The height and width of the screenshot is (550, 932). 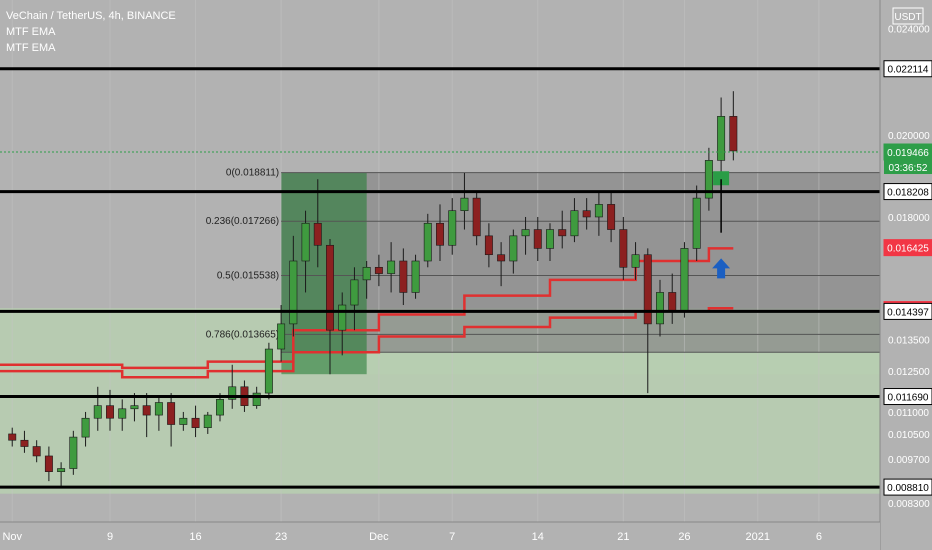 What do you see at coordinates (909, 460) in the screenshot?
I see `price-tick-label: 0.009700` at bounding box center [909, 460].